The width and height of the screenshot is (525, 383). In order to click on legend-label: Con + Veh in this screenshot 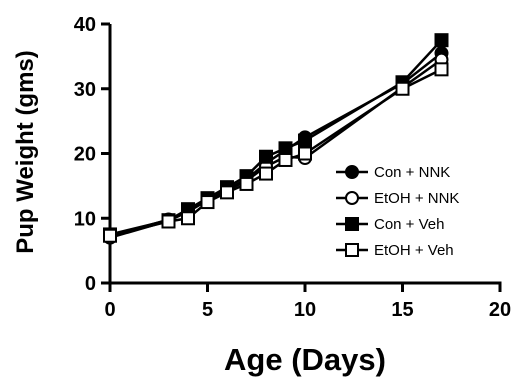, I will do `click(409, 224)`.